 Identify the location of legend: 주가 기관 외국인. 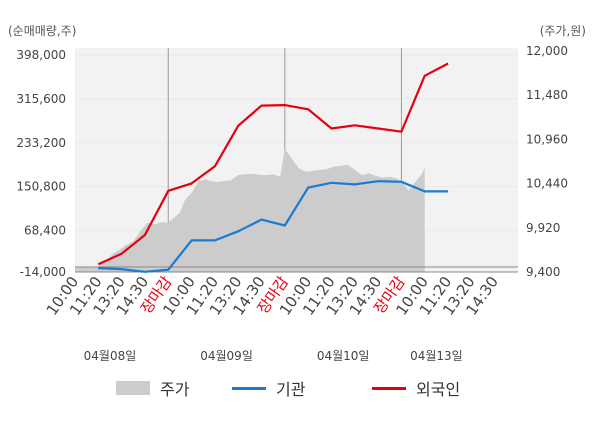
(300, 388).